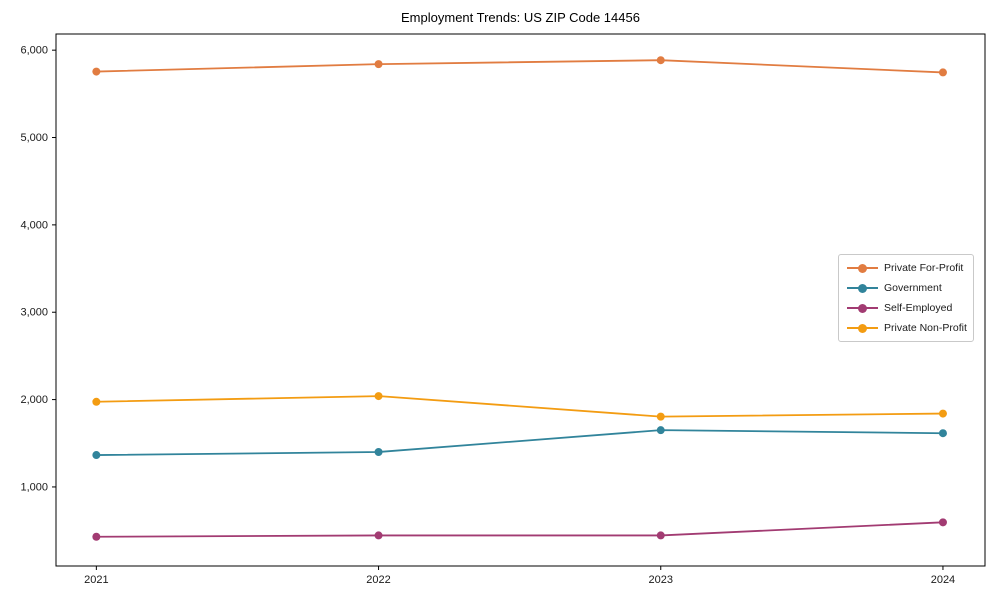  I want to click on legend-item-private-for-profit: Private For-Profit, so click(906, 268).